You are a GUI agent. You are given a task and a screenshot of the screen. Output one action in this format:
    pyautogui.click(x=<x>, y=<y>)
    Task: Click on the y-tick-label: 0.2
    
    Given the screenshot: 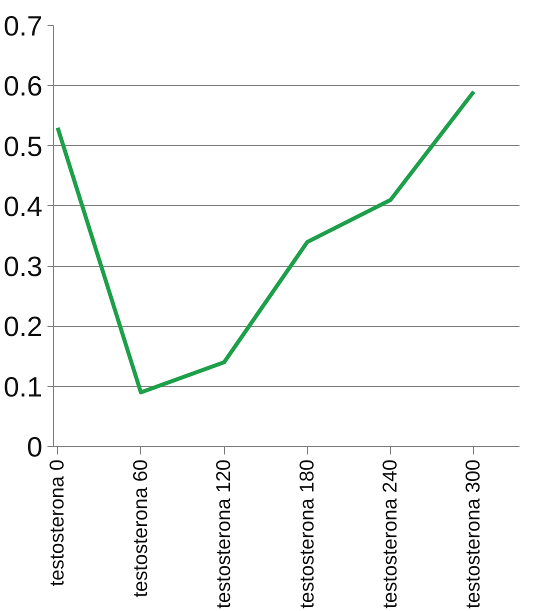 What is the action you would take?
    pyautogui.click(x=23, y=326)
    